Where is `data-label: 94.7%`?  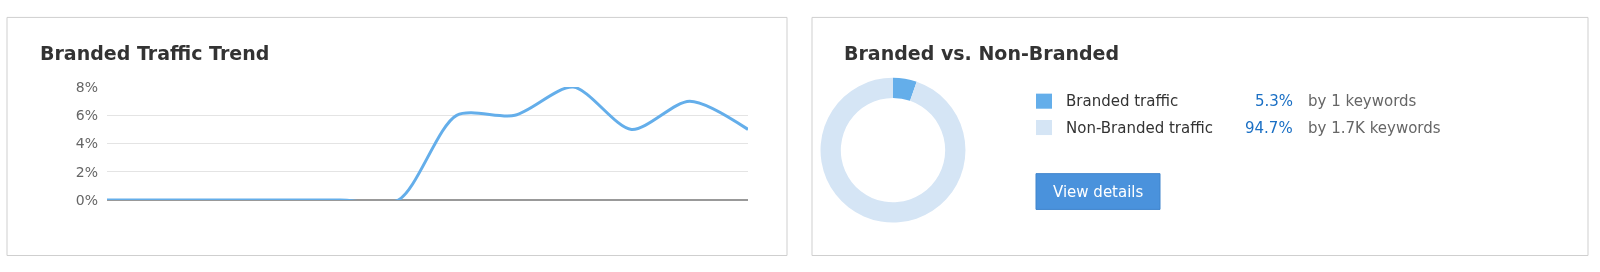 data-label: 94.7% is located at coordinates (1269, 128).